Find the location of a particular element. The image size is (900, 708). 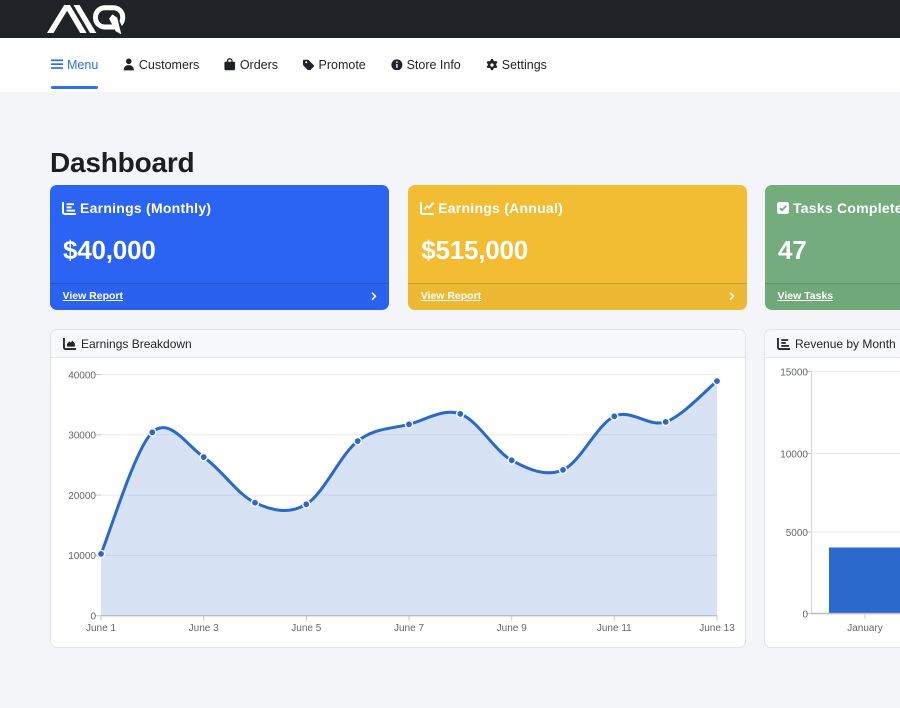

svg-text: June 1 is located at coordinates (101, 628).